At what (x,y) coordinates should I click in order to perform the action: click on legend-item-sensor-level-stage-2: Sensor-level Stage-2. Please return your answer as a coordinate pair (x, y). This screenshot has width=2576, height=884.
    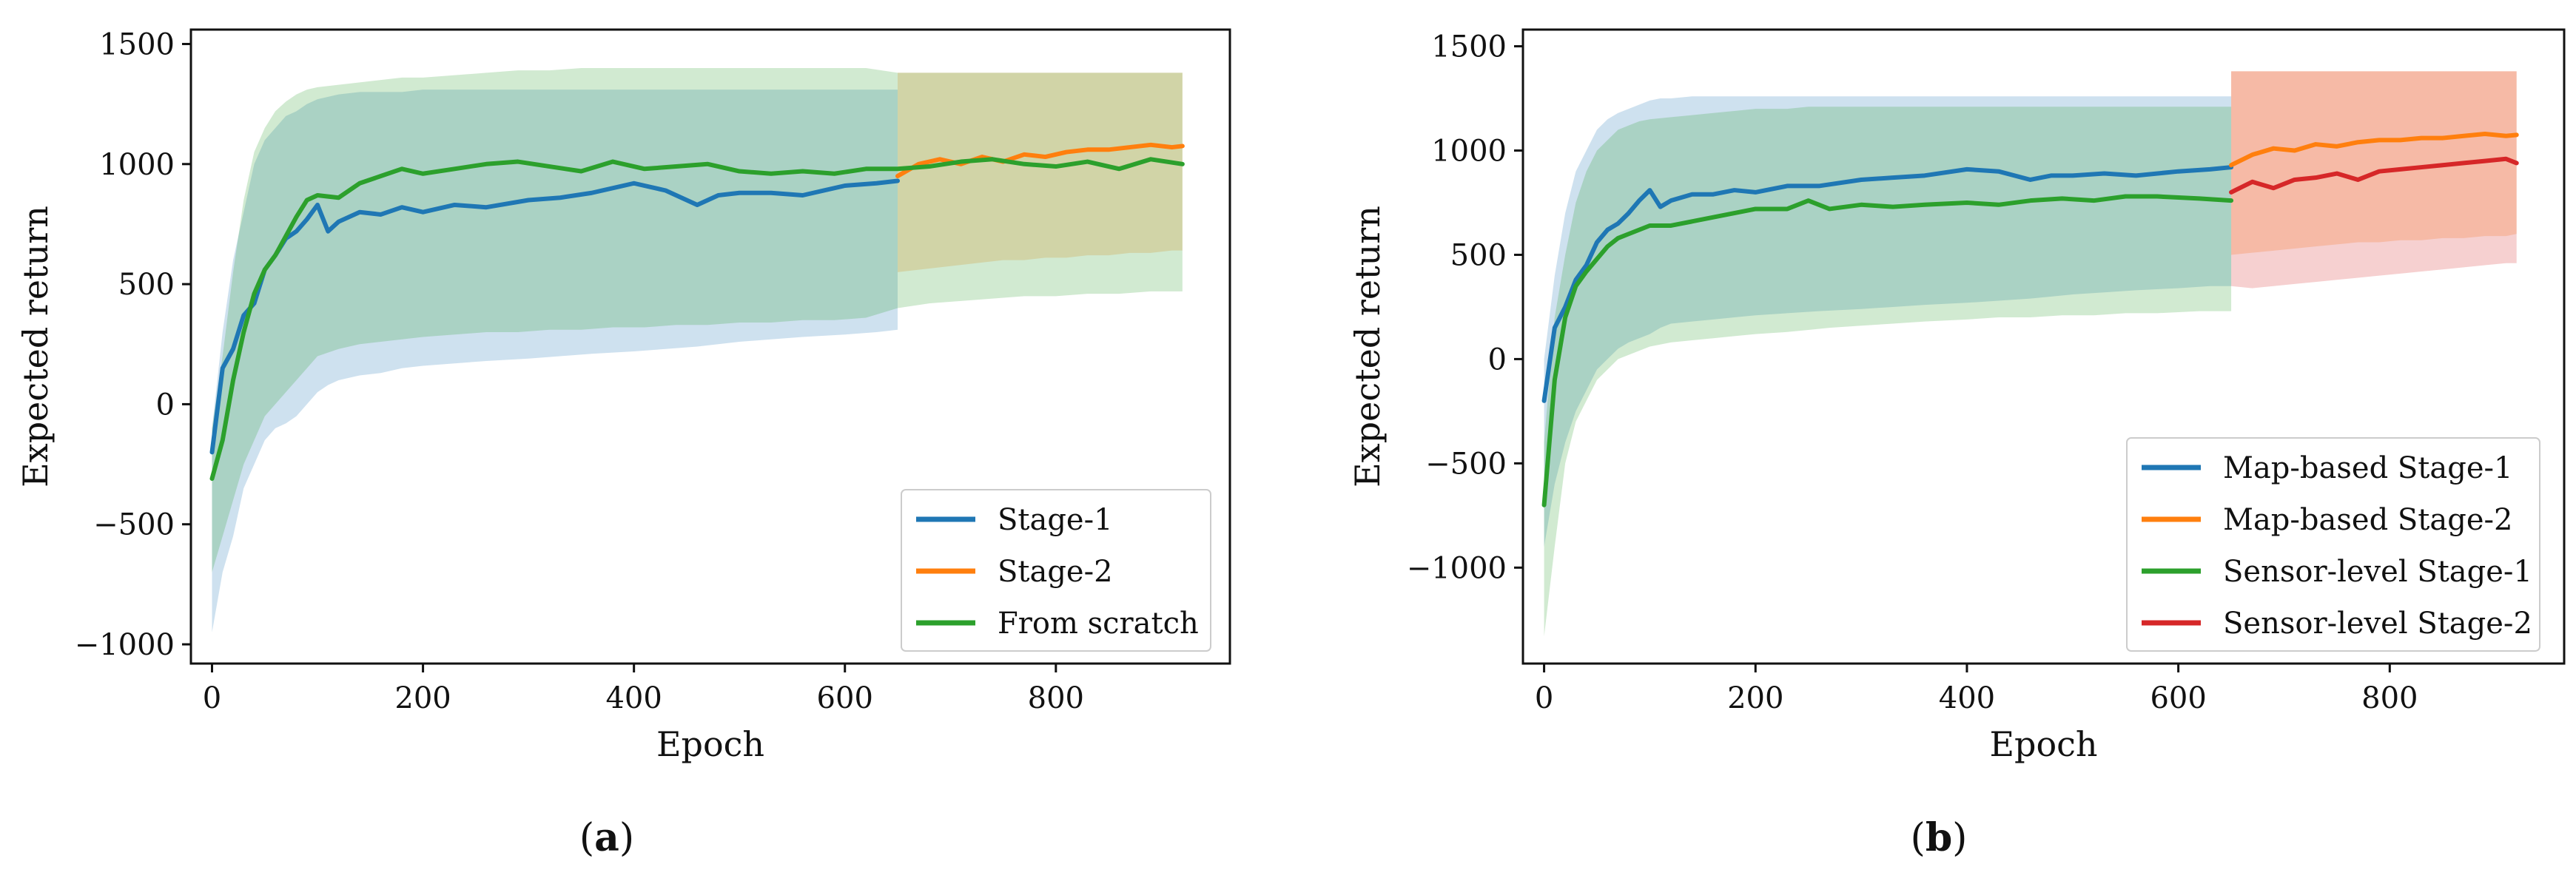
    Looking at the image, I should click on (2337, 624).